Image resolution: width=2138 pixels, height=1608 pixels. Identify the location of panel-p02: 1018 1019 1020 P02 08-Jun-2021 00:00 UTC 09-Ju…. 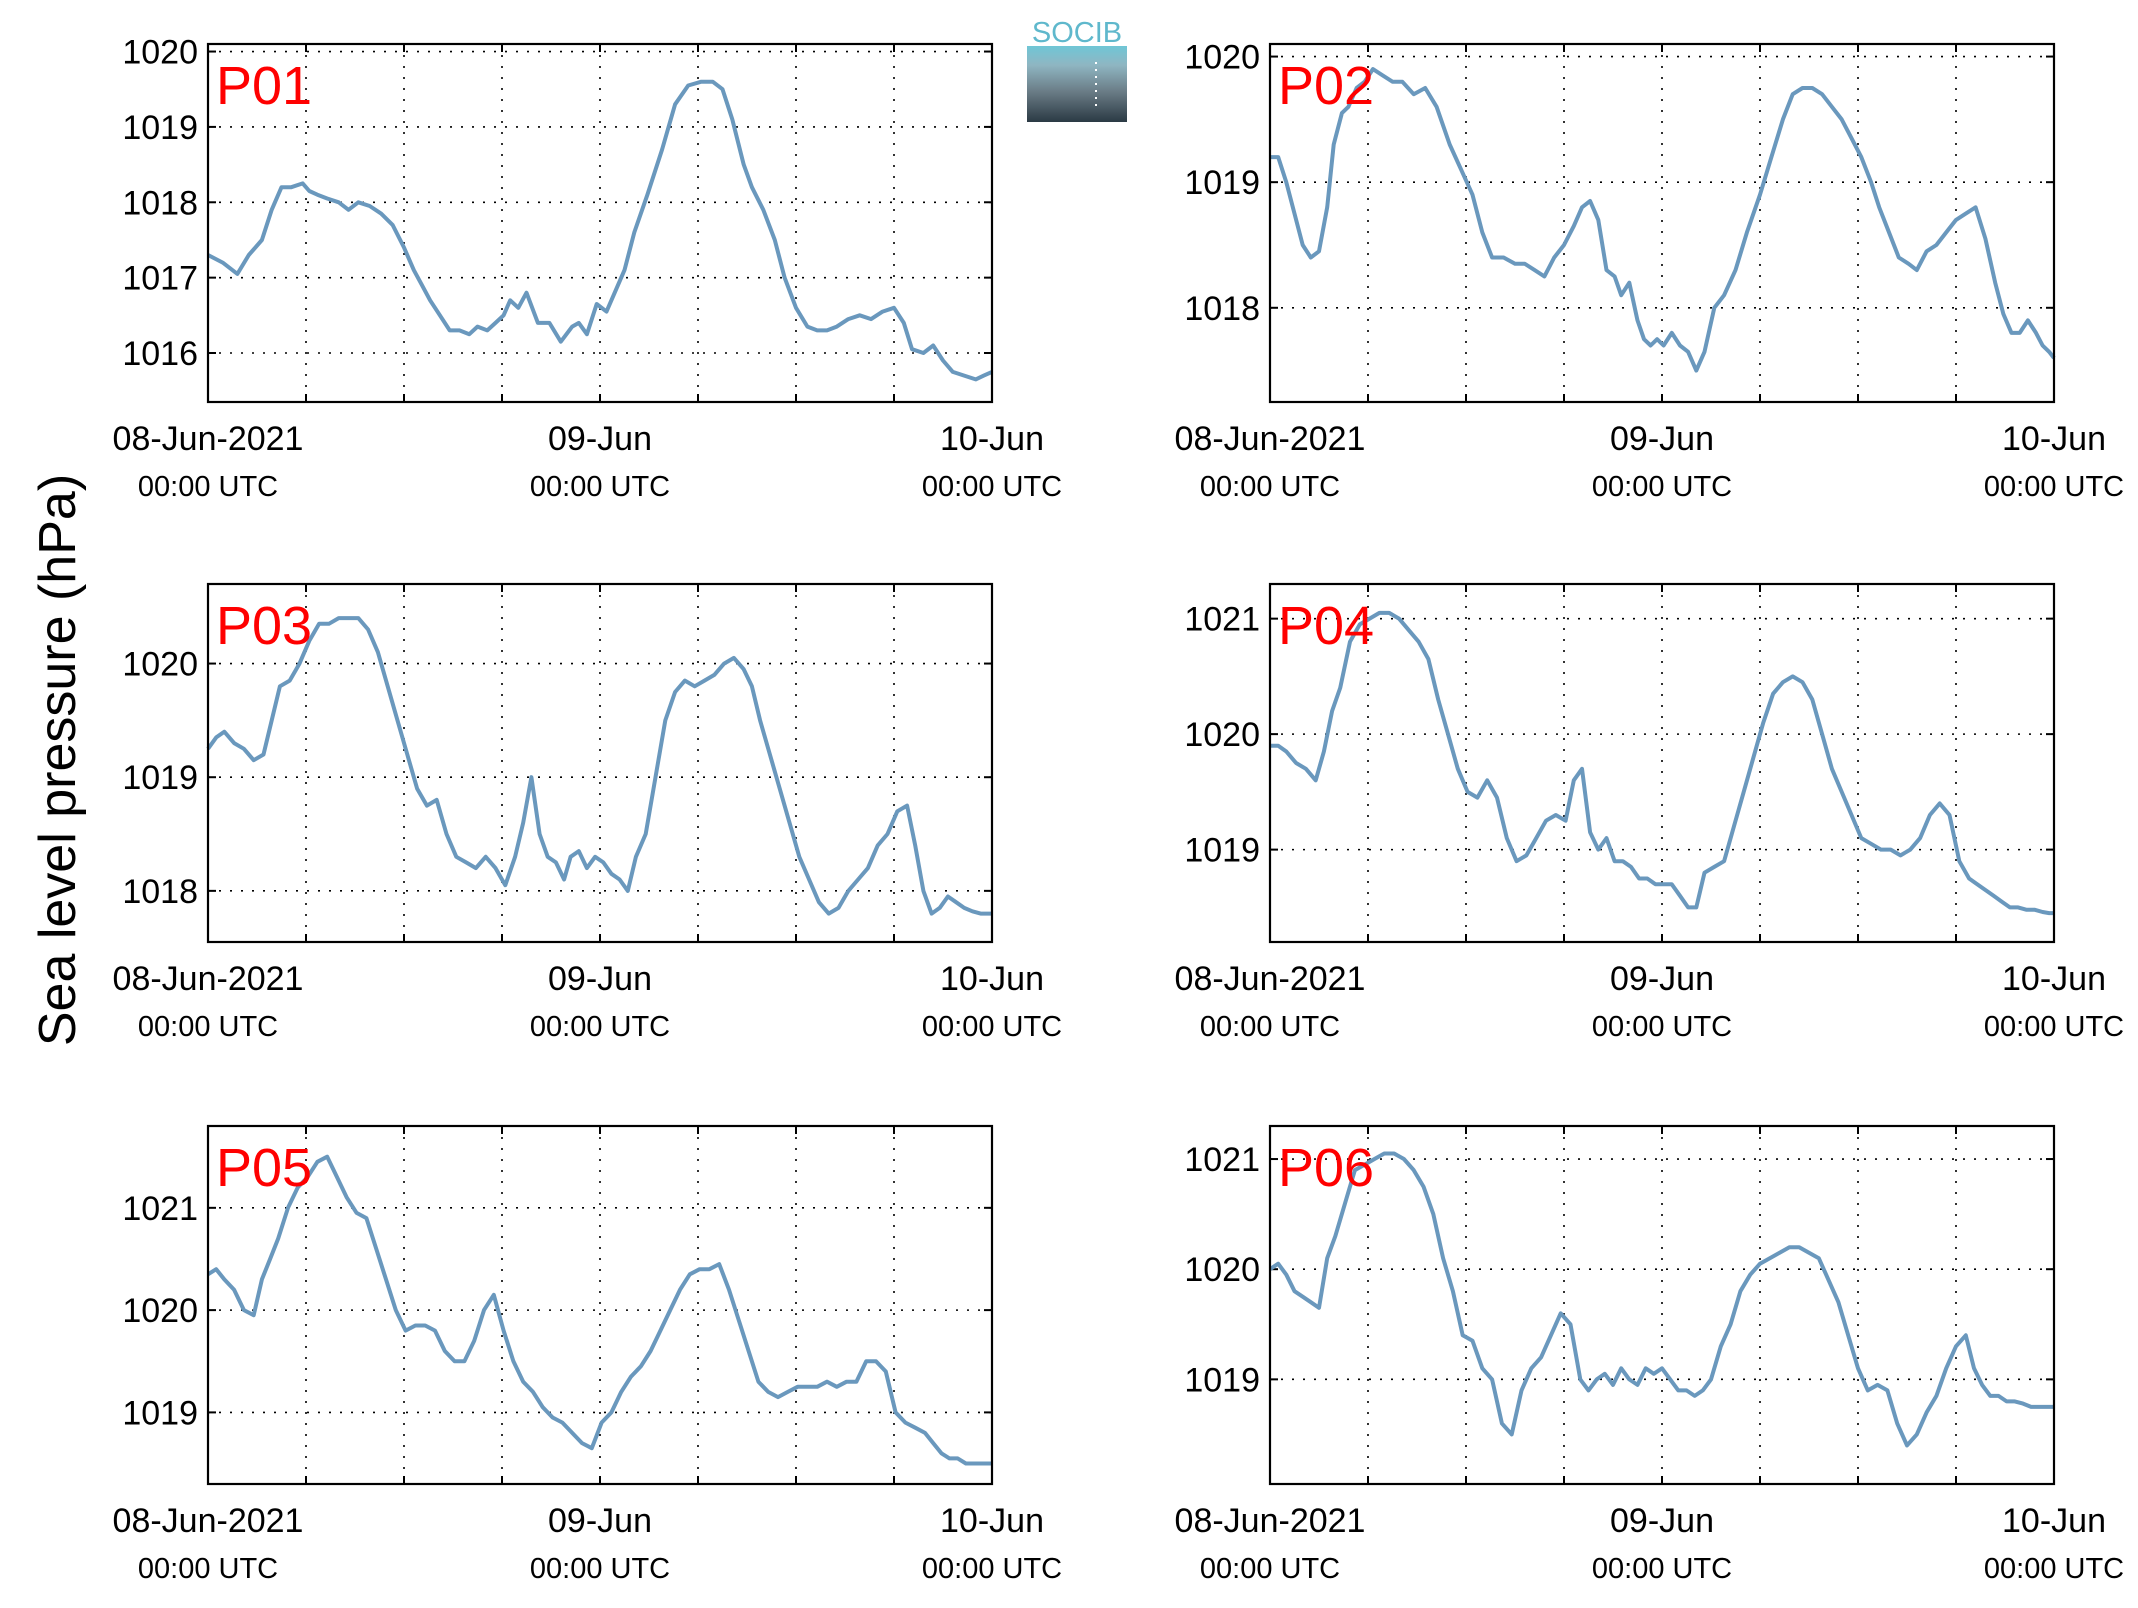
(1650, 271).